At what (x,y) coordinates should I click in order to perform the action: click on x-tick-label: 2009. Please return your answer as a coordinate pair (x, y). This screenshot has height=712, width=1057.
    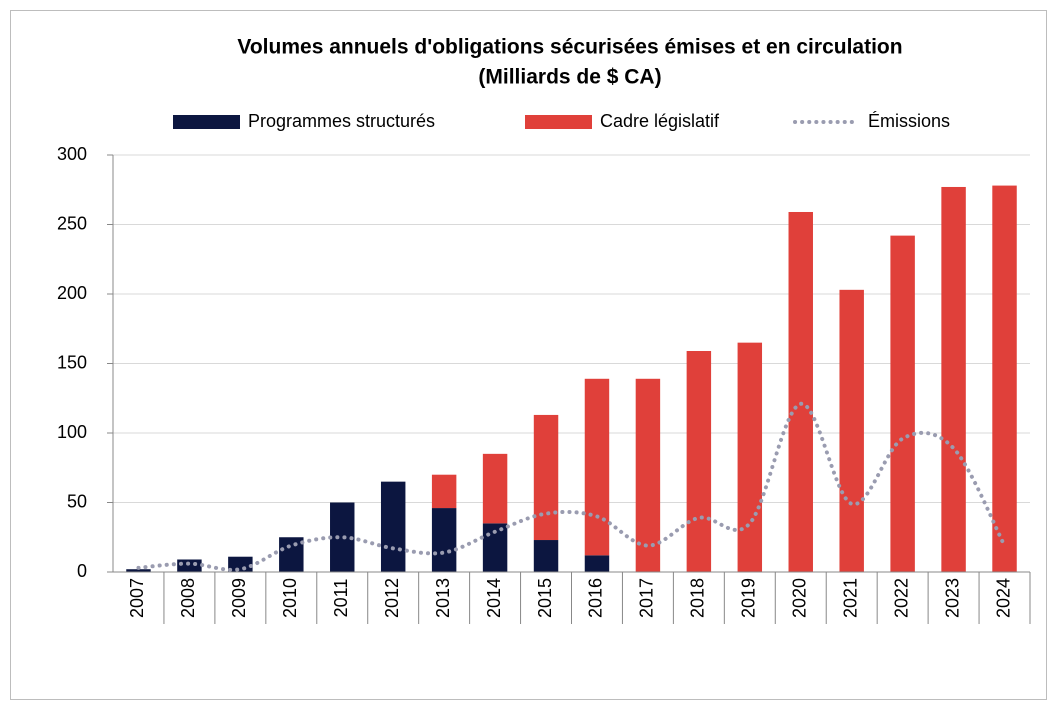
    Looking at the image, I should click on (239, 598).